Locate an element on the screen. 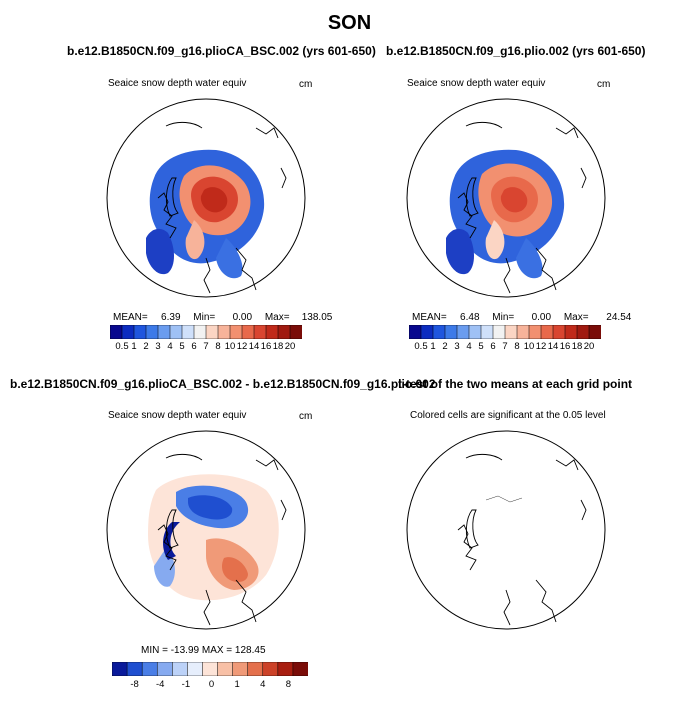 Image resolution: width=699 pixels, height=717 pixels. colorbar-tick-label: -1 is located at coordinates (186, 684).